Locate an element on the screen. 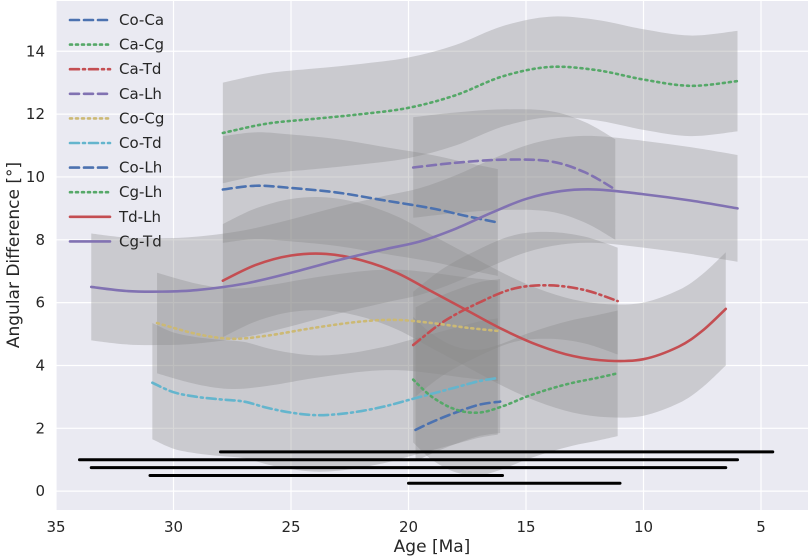 This screenshot has height=558, width=810. band-ca-td is located at coordinates (515, 315).